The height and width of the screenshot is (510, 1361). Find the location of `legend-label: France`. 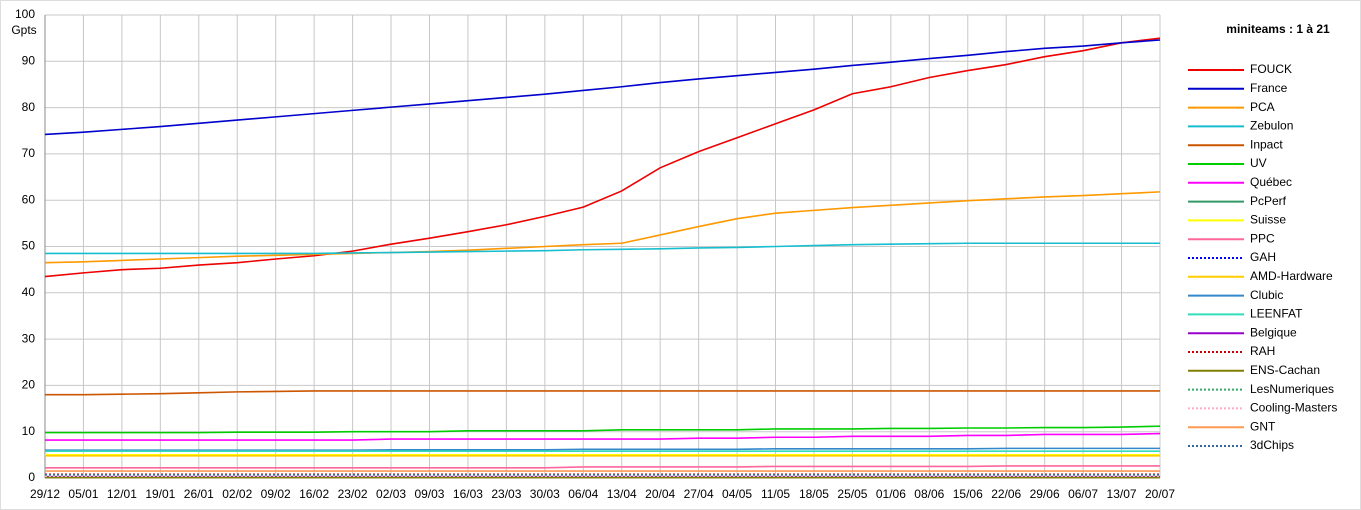

legend-label: France is located at coordinates (1269, 88).